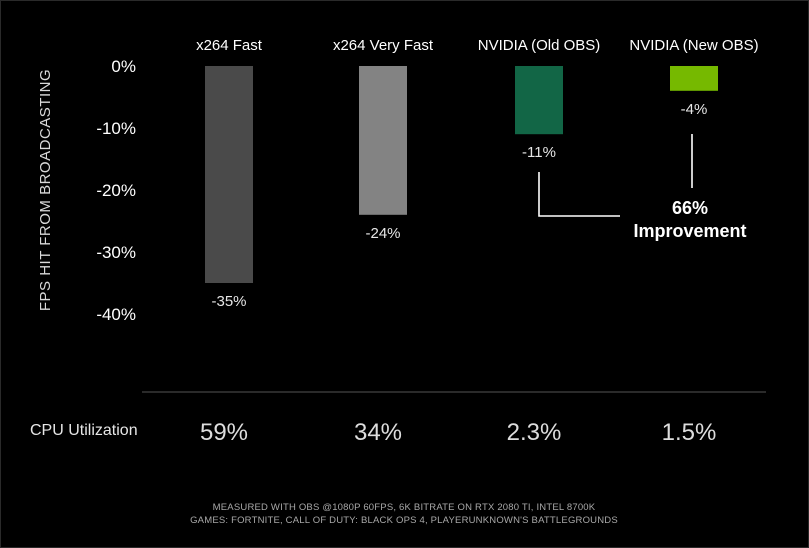 The image size is (809, 548). What do you see at coordinates (383, 45) in the screenshot?
I see `category-label: x264 Very Fast` at bounding box center [383, 45].